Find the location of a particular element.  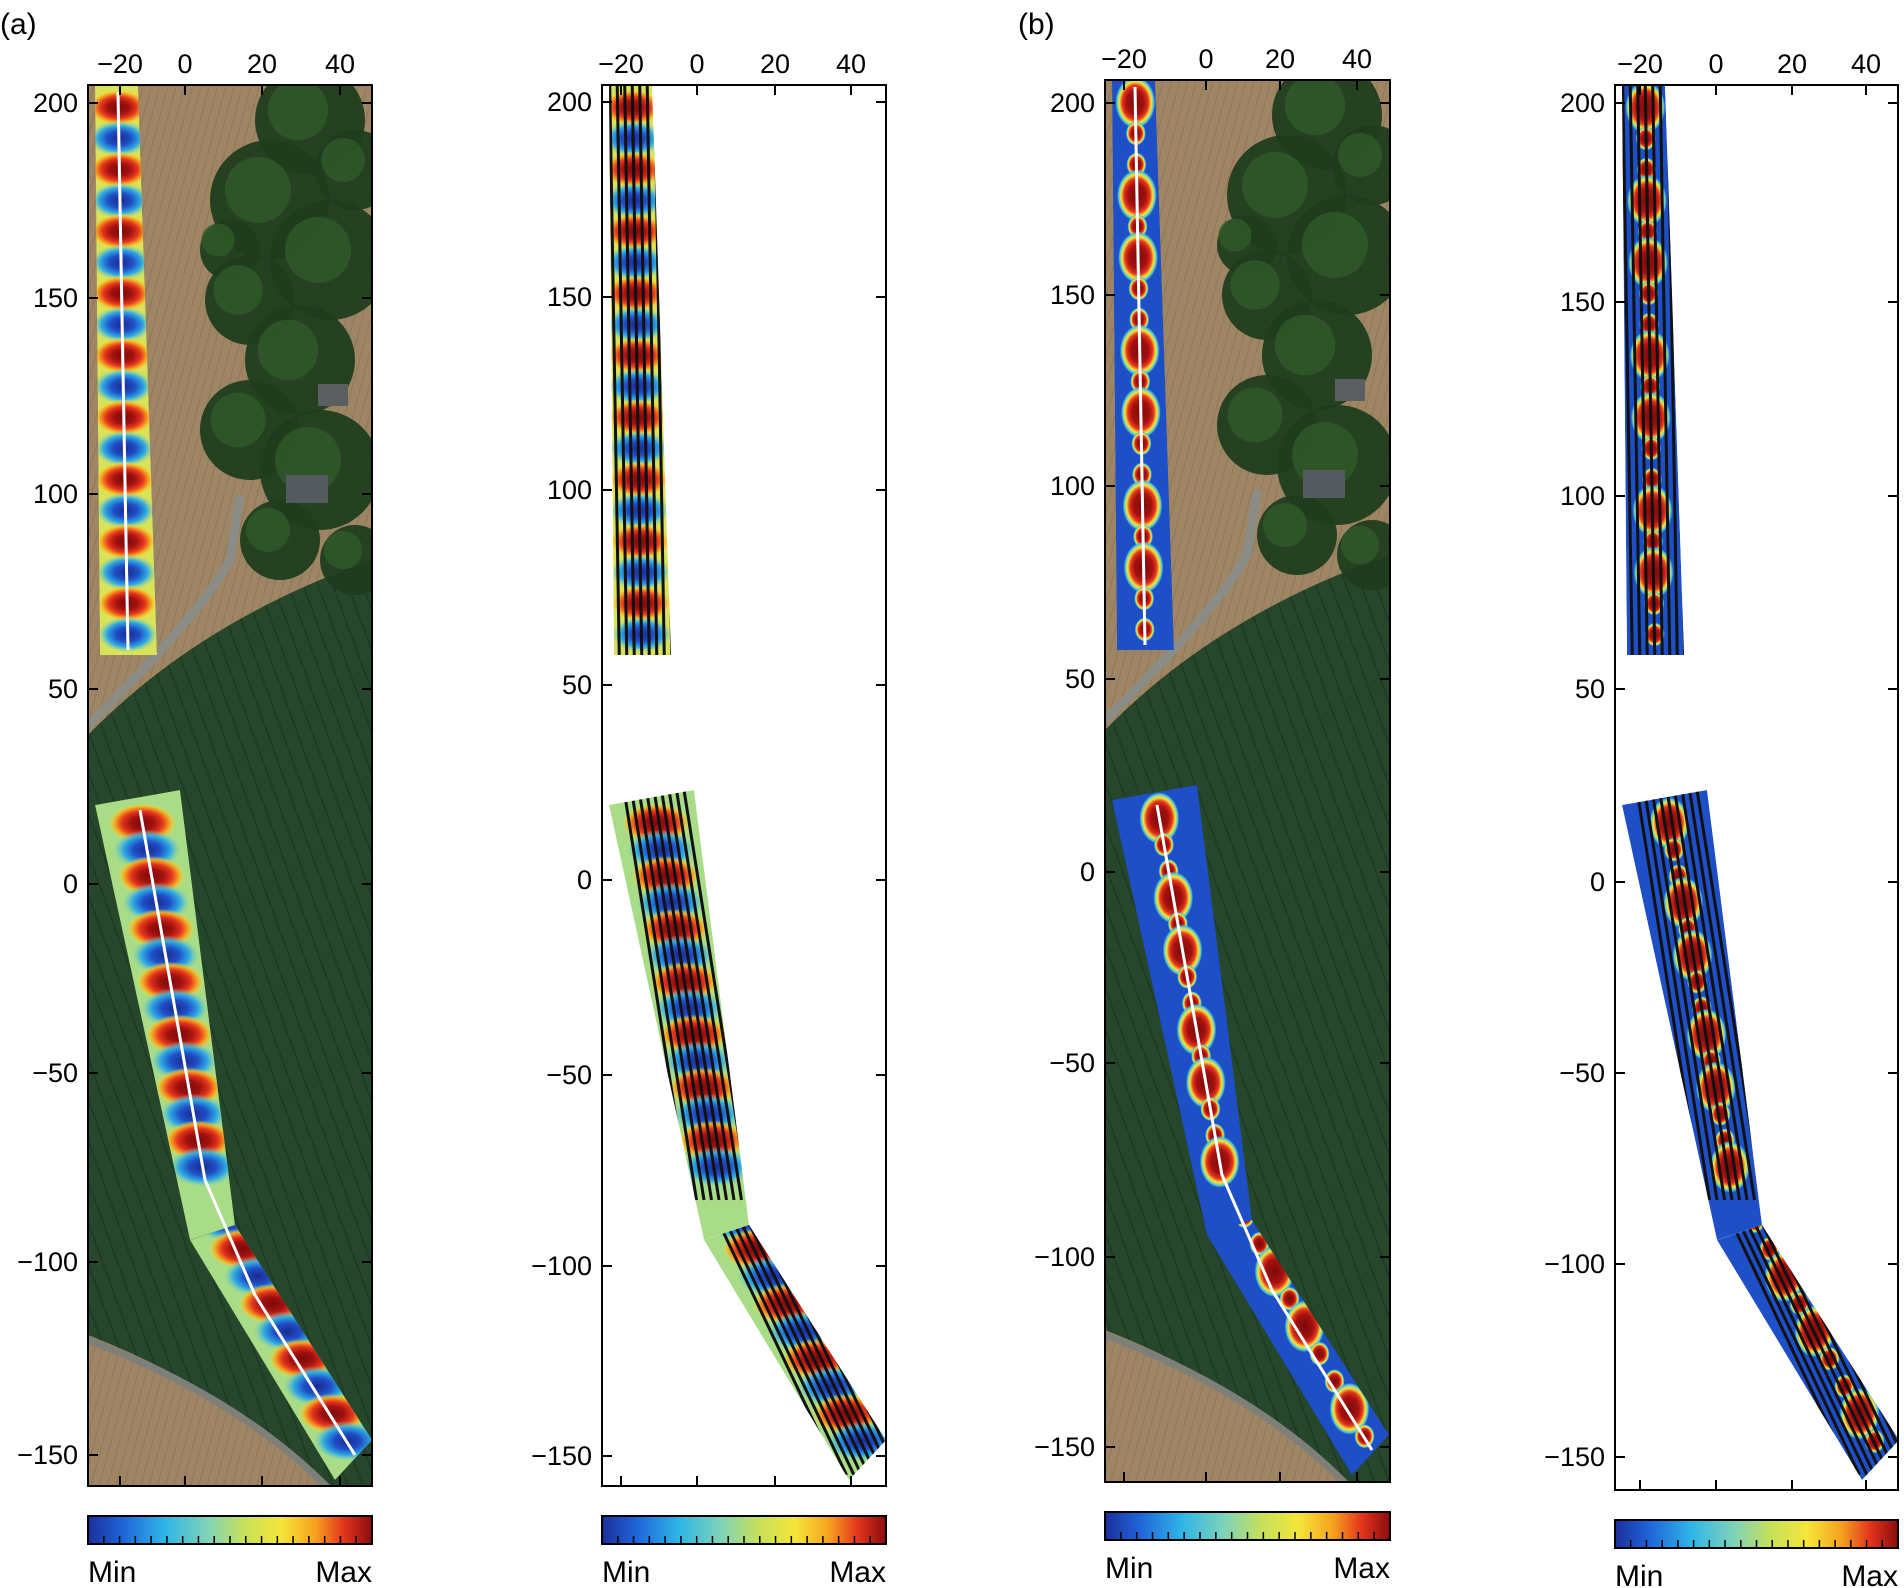

track-lines is located at coordinates (685, 995).